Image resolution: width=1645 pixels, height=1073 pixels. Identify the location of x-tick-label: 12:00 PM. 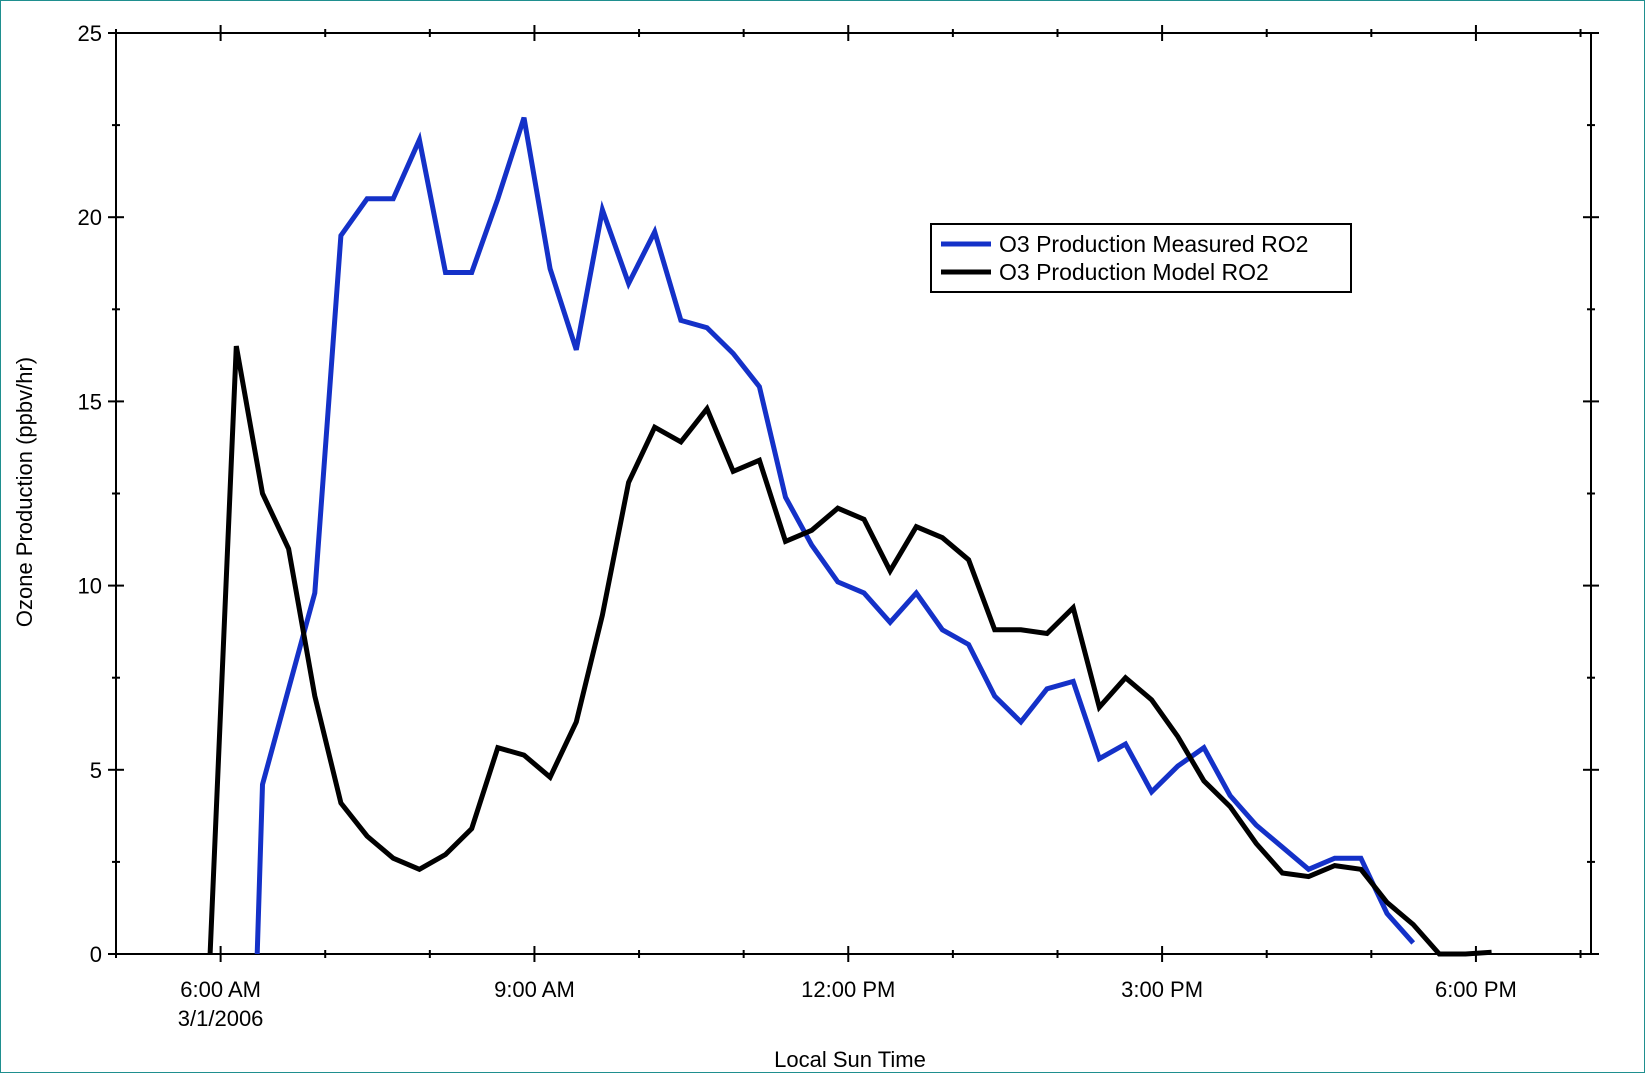
(848, 989).